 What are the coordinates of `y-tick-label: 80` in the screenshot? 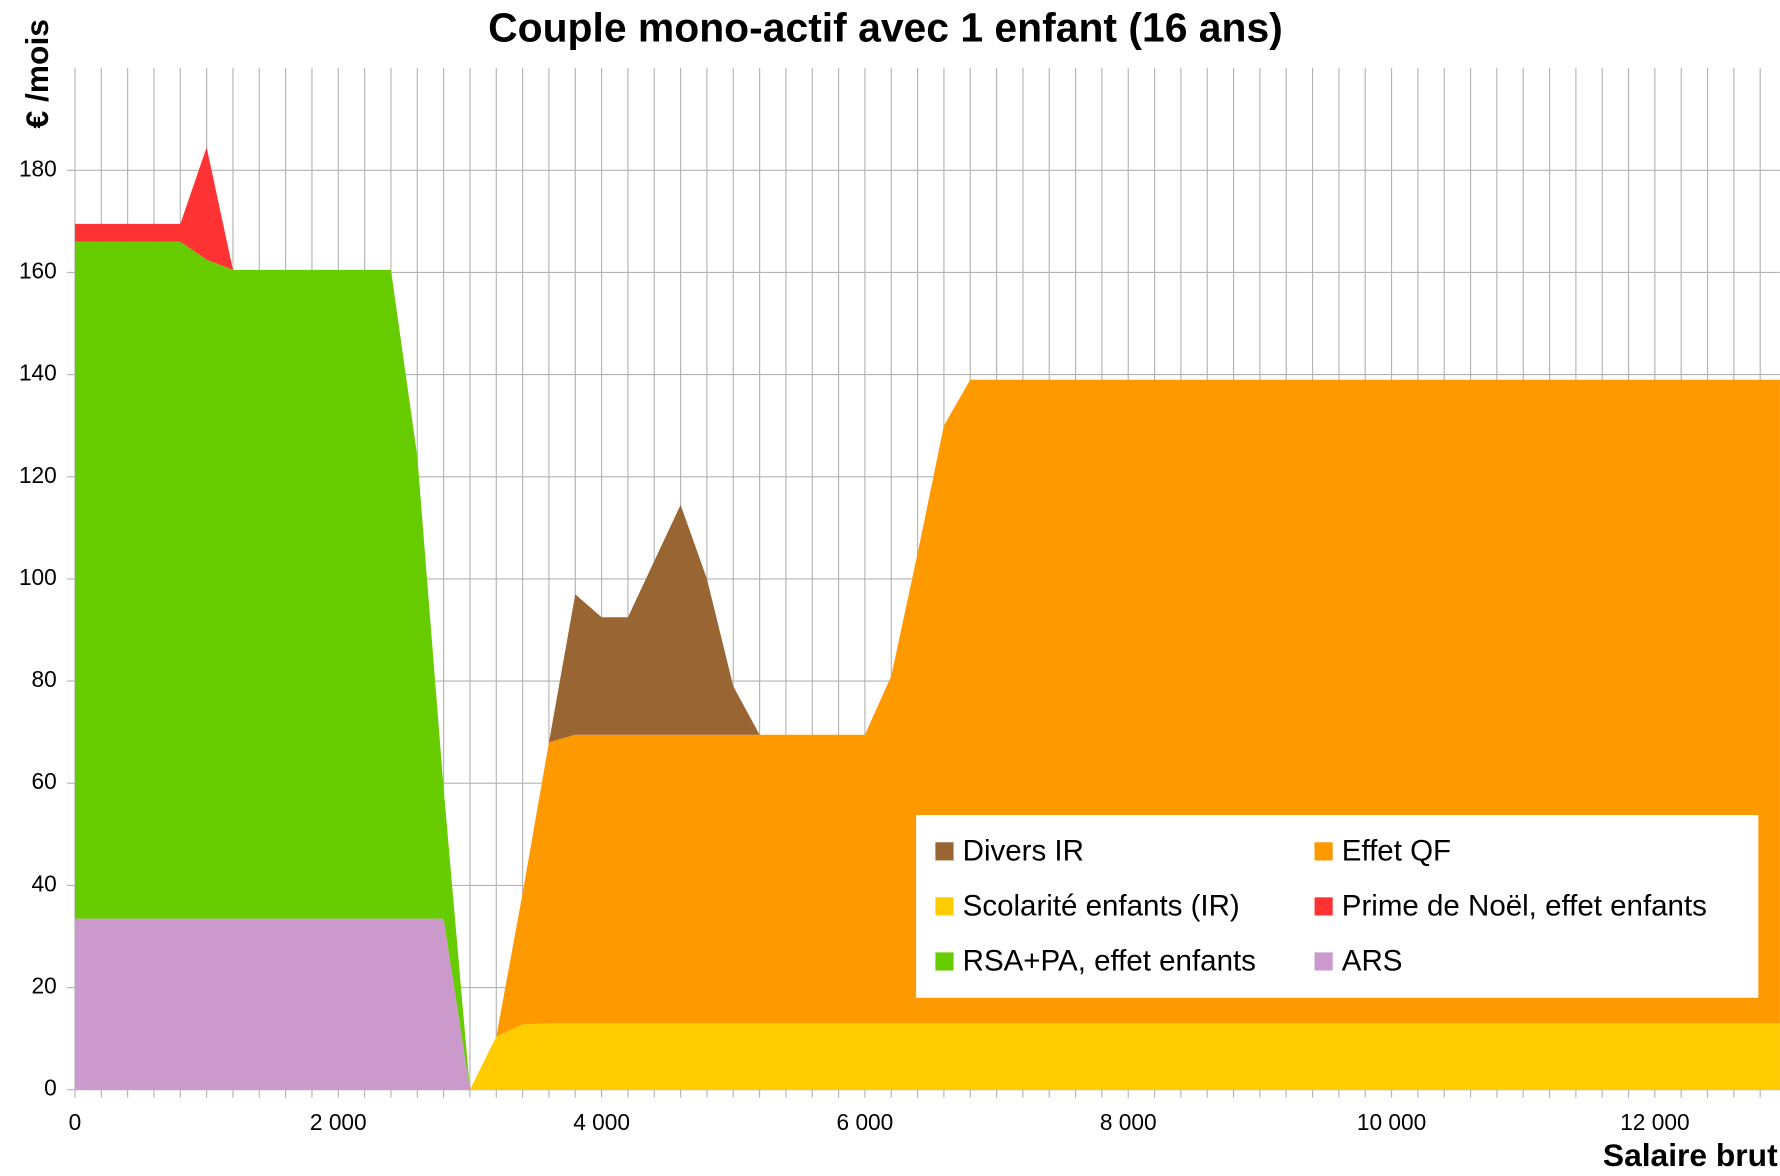 It's located at (44, 679).